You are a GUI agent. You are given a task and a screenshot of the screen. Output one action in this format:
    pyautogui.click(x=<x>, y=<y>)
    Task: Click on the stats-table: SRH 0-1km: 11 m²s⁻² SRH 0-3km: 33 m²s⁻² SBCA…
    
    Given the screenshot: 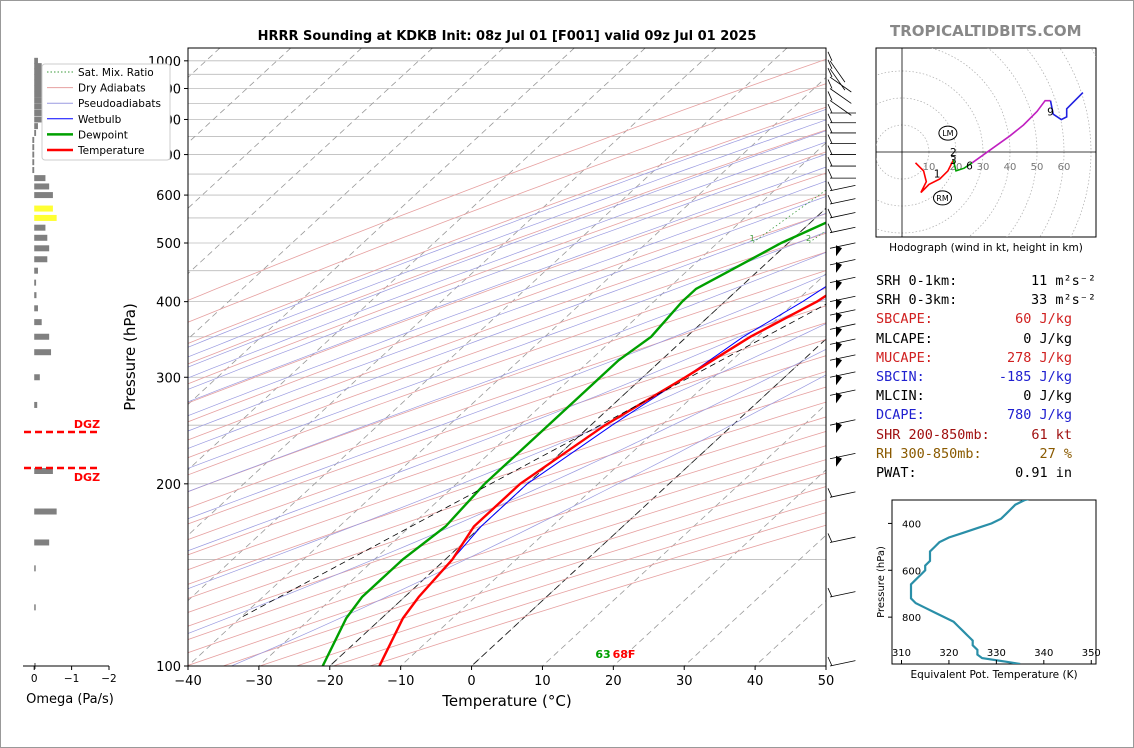 What is the action you would take?
    pyautogui.click(x=986, y=377)
    